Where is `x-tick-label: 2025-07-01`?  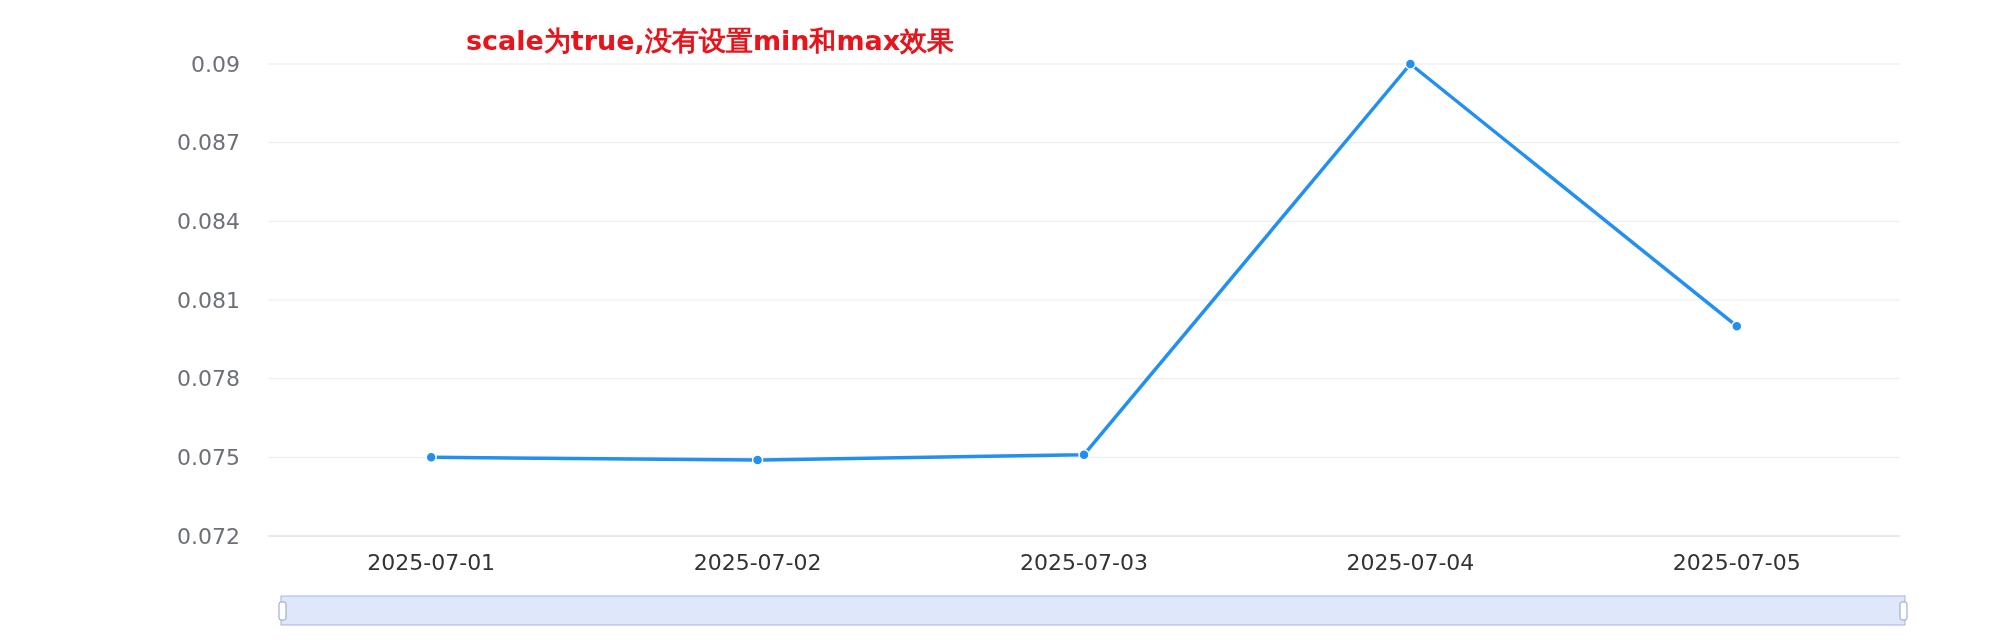 x-tick-label: 2025-07-01 is located at coordinates (431, 562).